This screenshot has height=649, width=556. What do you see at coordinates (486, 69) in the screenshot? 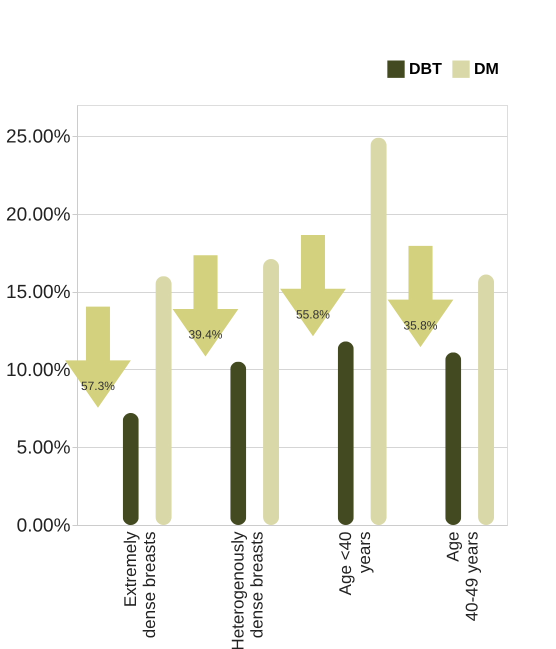
I see `legend-label: DM` at bounding box center [486, 69].